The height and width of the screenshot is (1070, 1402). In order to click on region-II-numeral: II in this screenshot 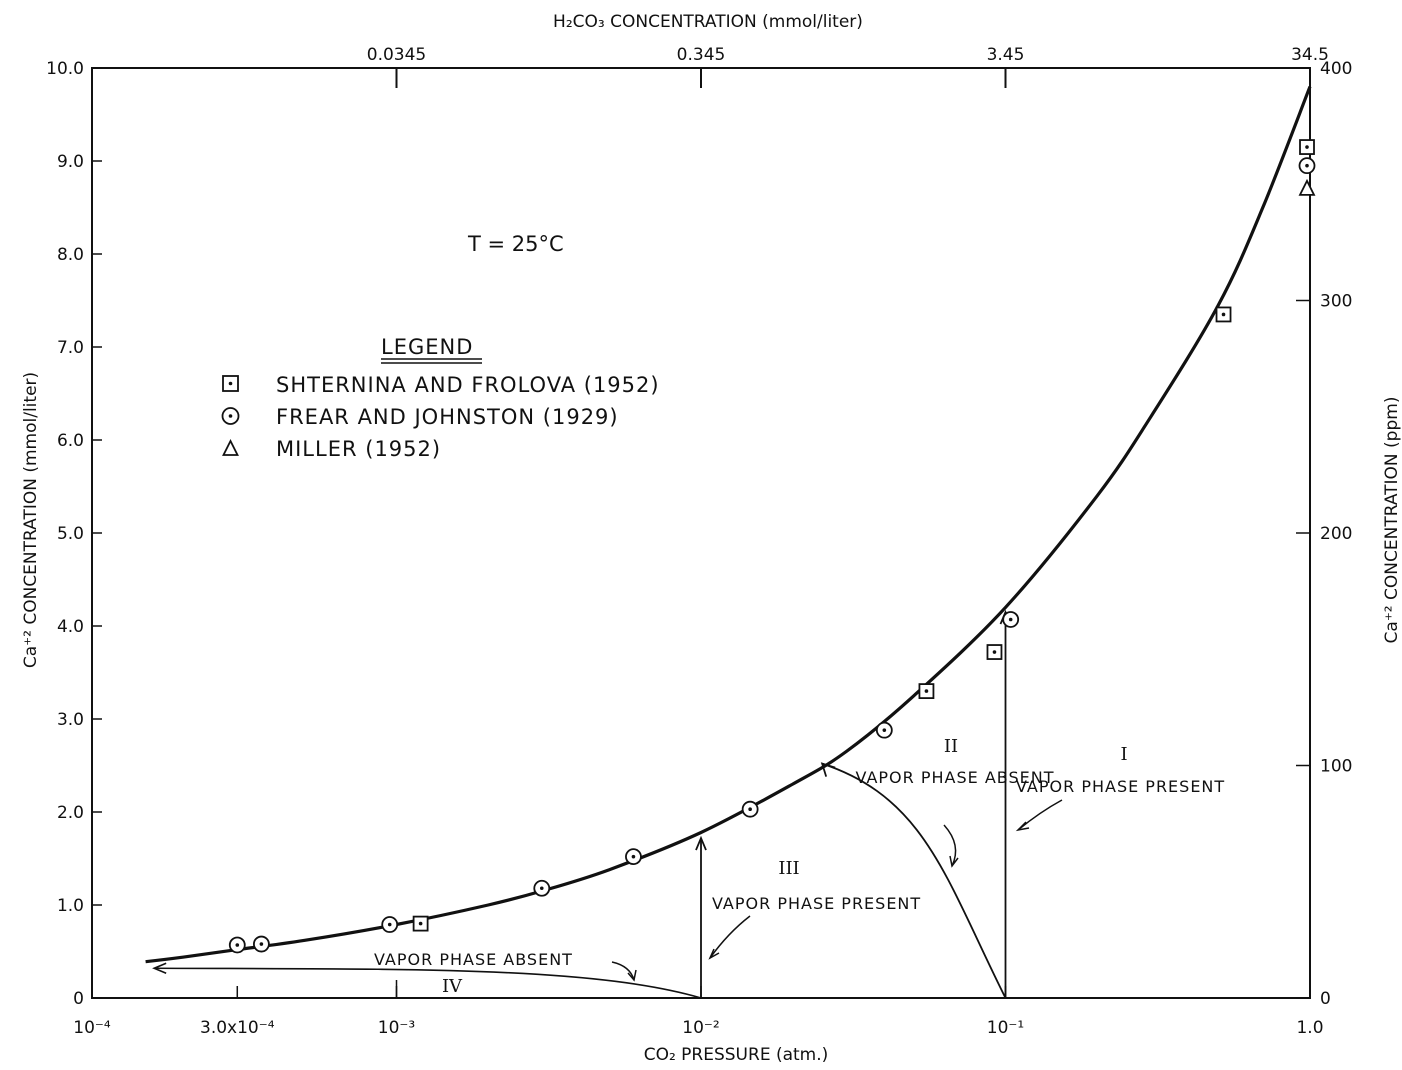, I will do `click(951, 746)`.